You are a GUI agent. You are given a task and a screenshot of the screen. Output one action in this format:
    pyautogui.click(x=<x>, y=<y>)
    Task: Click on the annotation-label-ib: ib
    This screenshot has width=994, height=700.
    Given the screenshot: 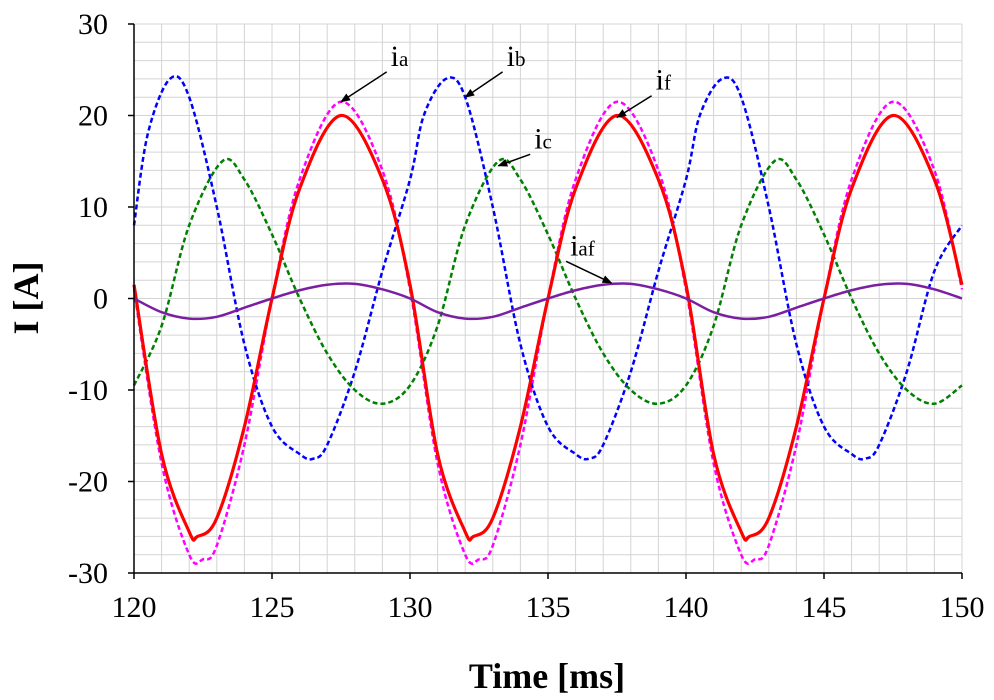 What is the action you would take?
    pyautogui.click(x=516, y=56)
    